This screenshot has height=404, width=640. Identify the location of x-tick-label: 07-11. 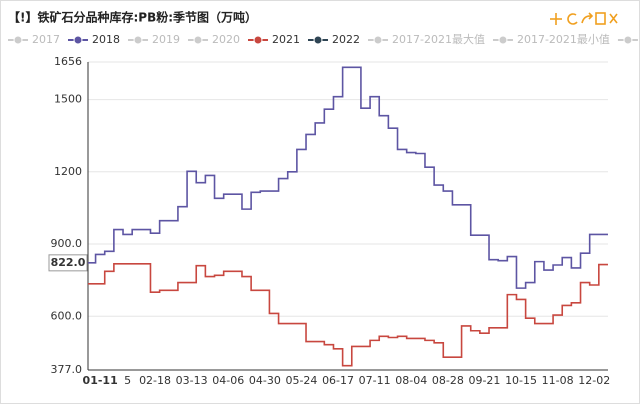
(375, 380).